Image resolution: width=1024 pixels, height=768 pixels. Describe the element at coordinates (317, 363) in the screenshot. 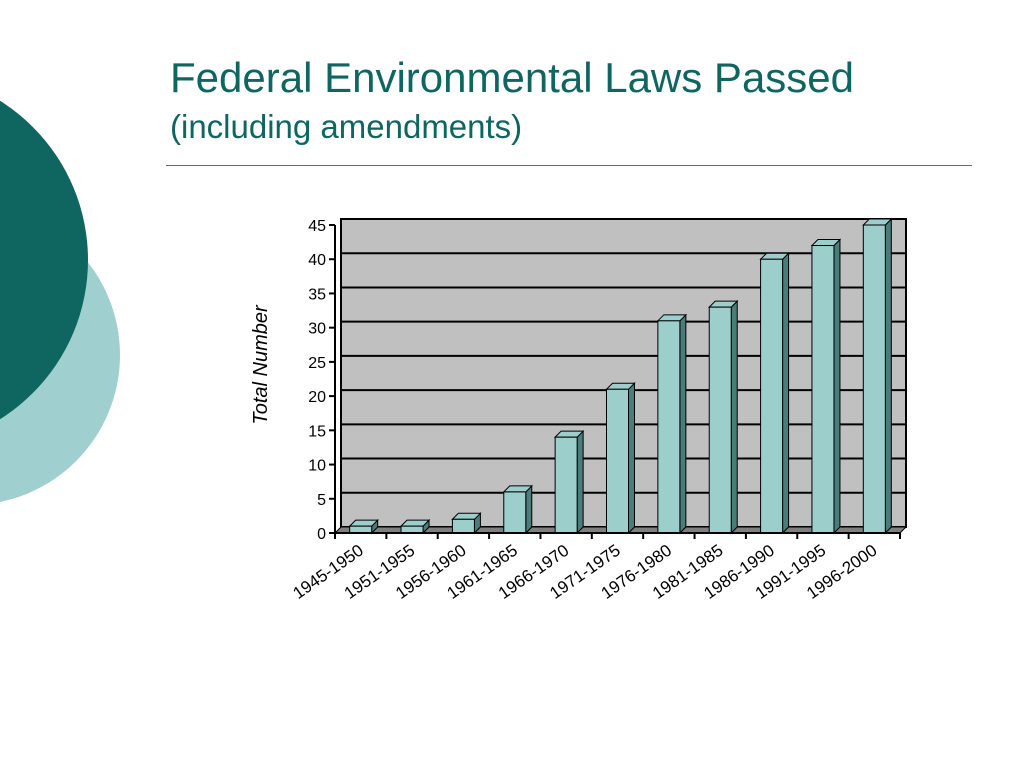

I see `y-tick-label: 25` at that location.